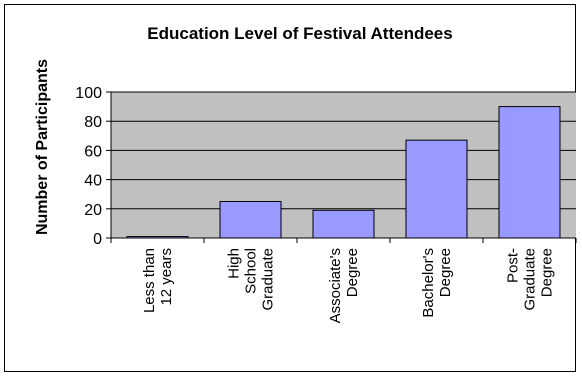 This screenshot has height=377, width=582. I want to click on x-category-label: Less than 12 years, so click(158, 280).